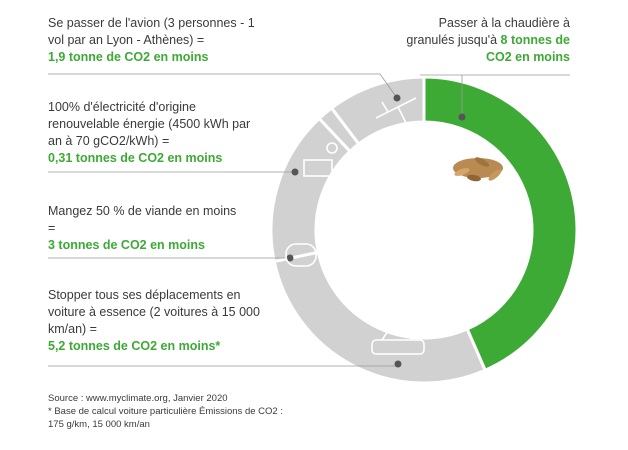 Image resolution: width=628 pixels, height=450 pixels. What do you see at coordinates (396, 110) in the screenshot?
I see `plane-icon` at bounding box center [396, 110].